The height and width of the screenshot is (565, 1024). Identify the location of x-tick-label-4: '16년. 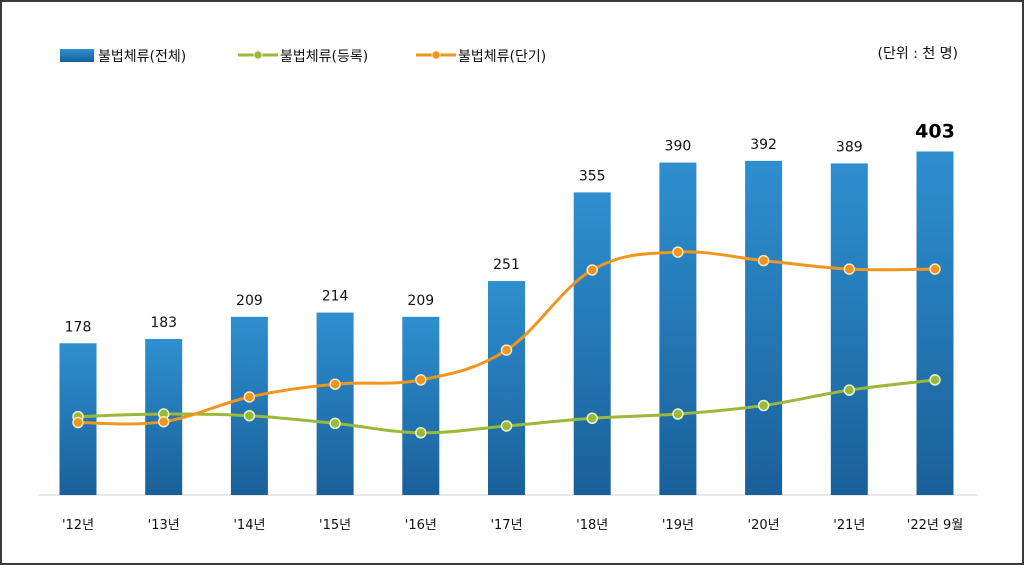
(421, 525).